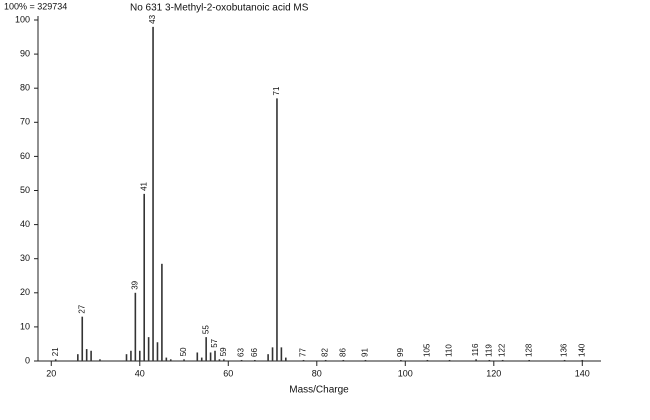 This screenshot has width=650, height=420. I want to click on x-axis-label: Mass/Charge, so click(319, 390).